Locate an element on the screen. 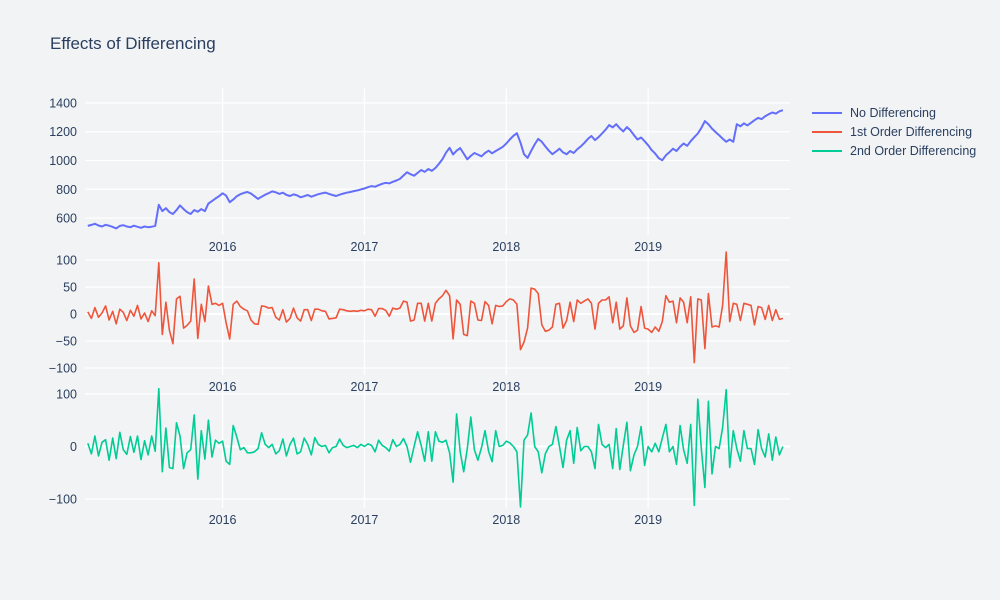 This screenshot has width=1000, height=600. y-tick-label: 1400 is located at coordinates (63, 103).